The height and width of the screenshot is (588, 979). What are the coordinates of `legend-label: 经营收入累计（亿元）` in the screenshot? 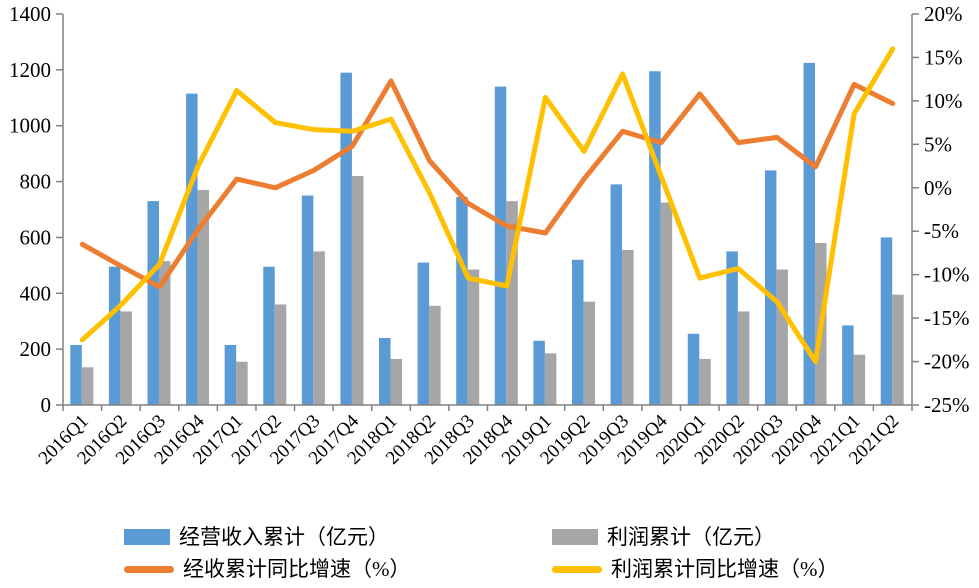 It's located at (284, 537).